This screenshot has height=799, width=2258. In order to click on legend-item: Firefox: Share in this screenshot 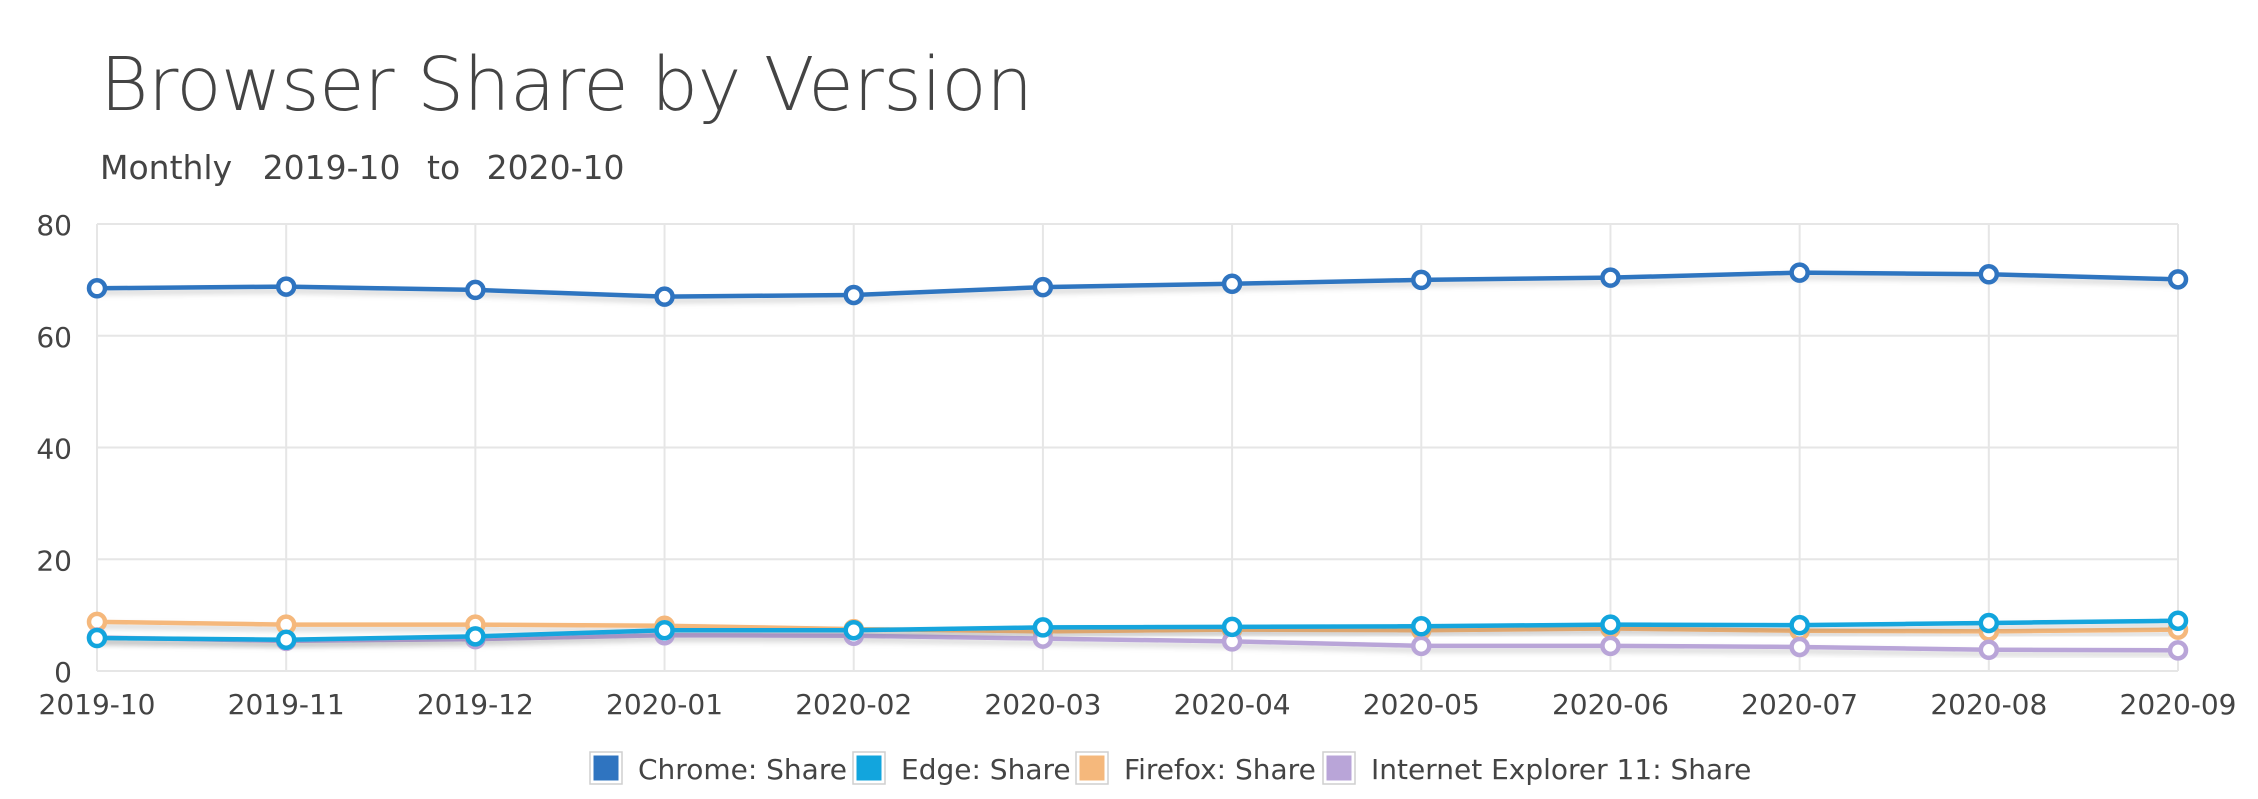, I will do `click(1195, 768)`.